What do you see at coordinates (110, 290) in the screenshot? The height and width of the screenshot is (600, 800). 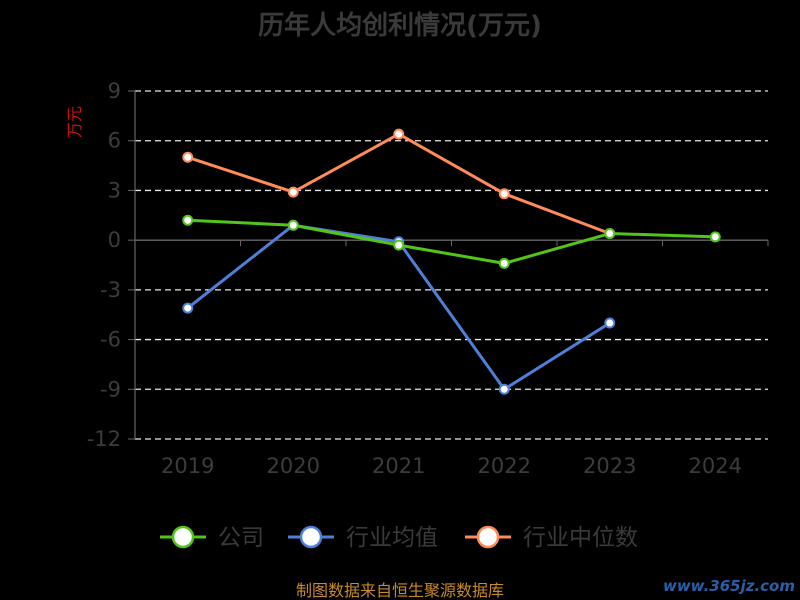 I see `y-tick-label: -3` at bounding box center [110, 290].